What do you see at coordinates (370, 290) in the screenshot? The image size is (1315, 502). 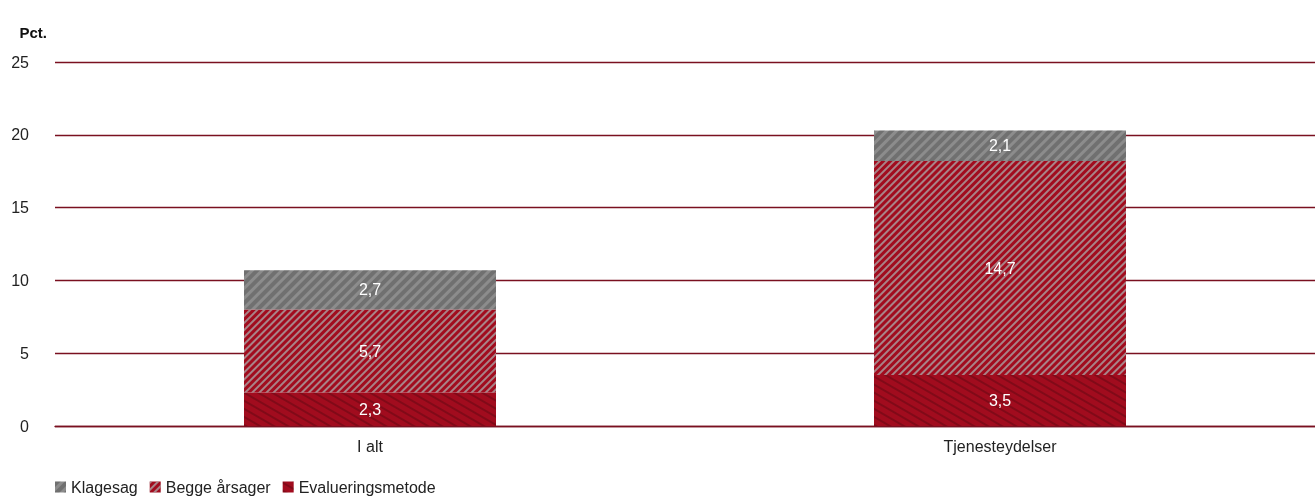 I see `data-label: 2,7` at bounding box center [370, 290].